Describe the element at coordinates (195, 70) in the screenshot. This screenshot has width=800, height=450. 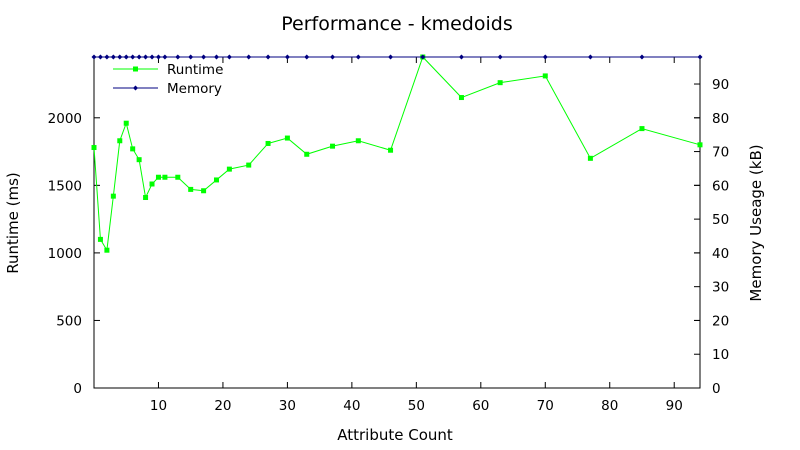
I see `legend-runtime-label: Runtime` at that location.